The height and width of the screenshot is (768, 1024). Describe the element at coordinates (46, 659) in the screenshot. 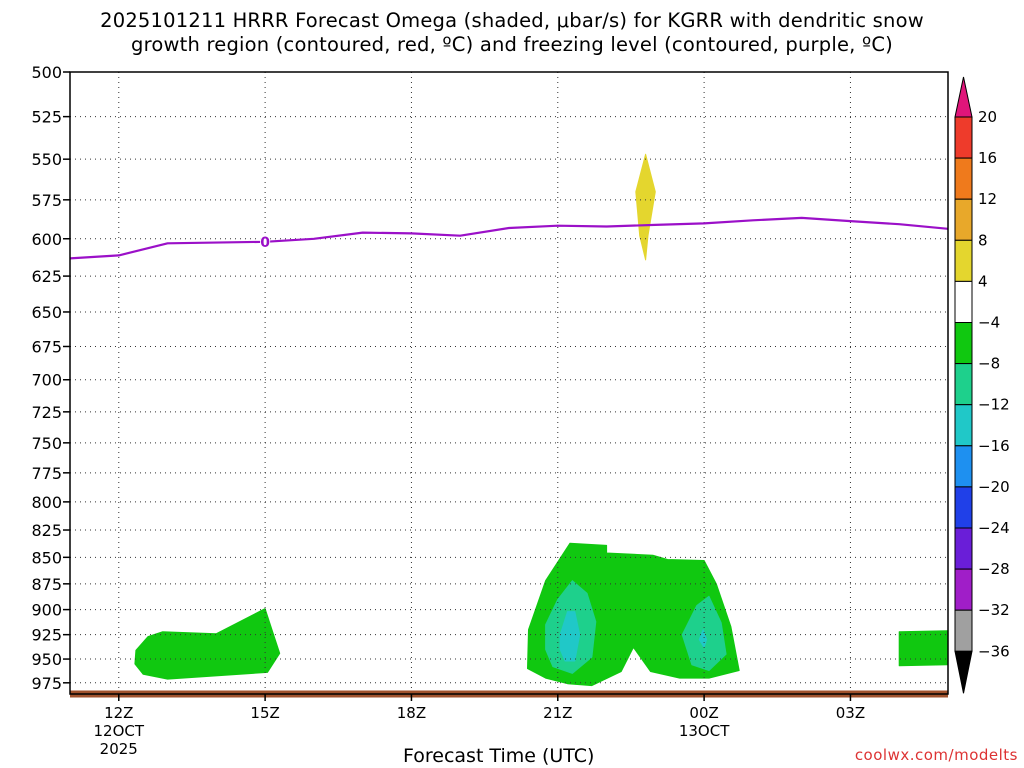

I see `y-tick-label: 950` at that location.